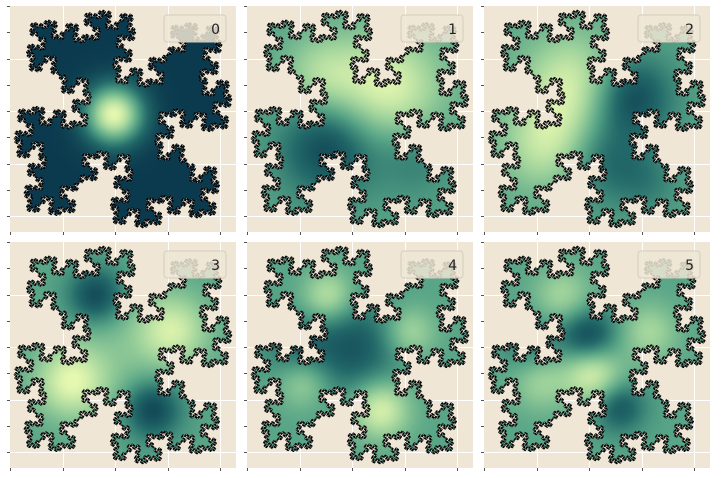  I want to click on legend-label: 3, so click(215, 266).